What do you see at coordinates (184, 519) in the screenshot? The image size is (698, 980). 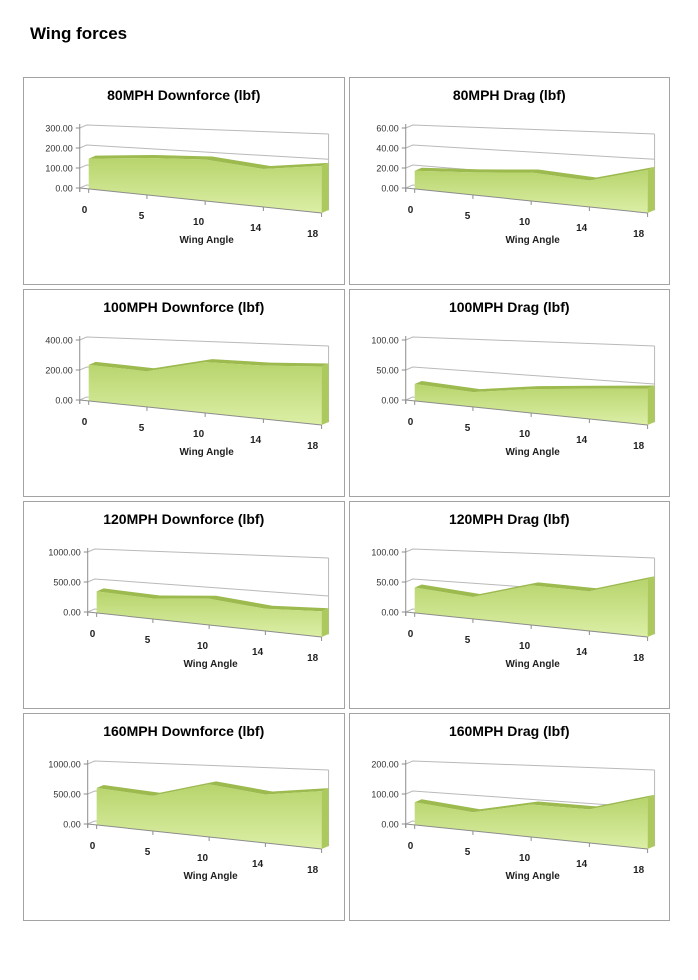 I see `chart-title: 120MPH Downforce (lbf)` at bounding box center [184, 519].